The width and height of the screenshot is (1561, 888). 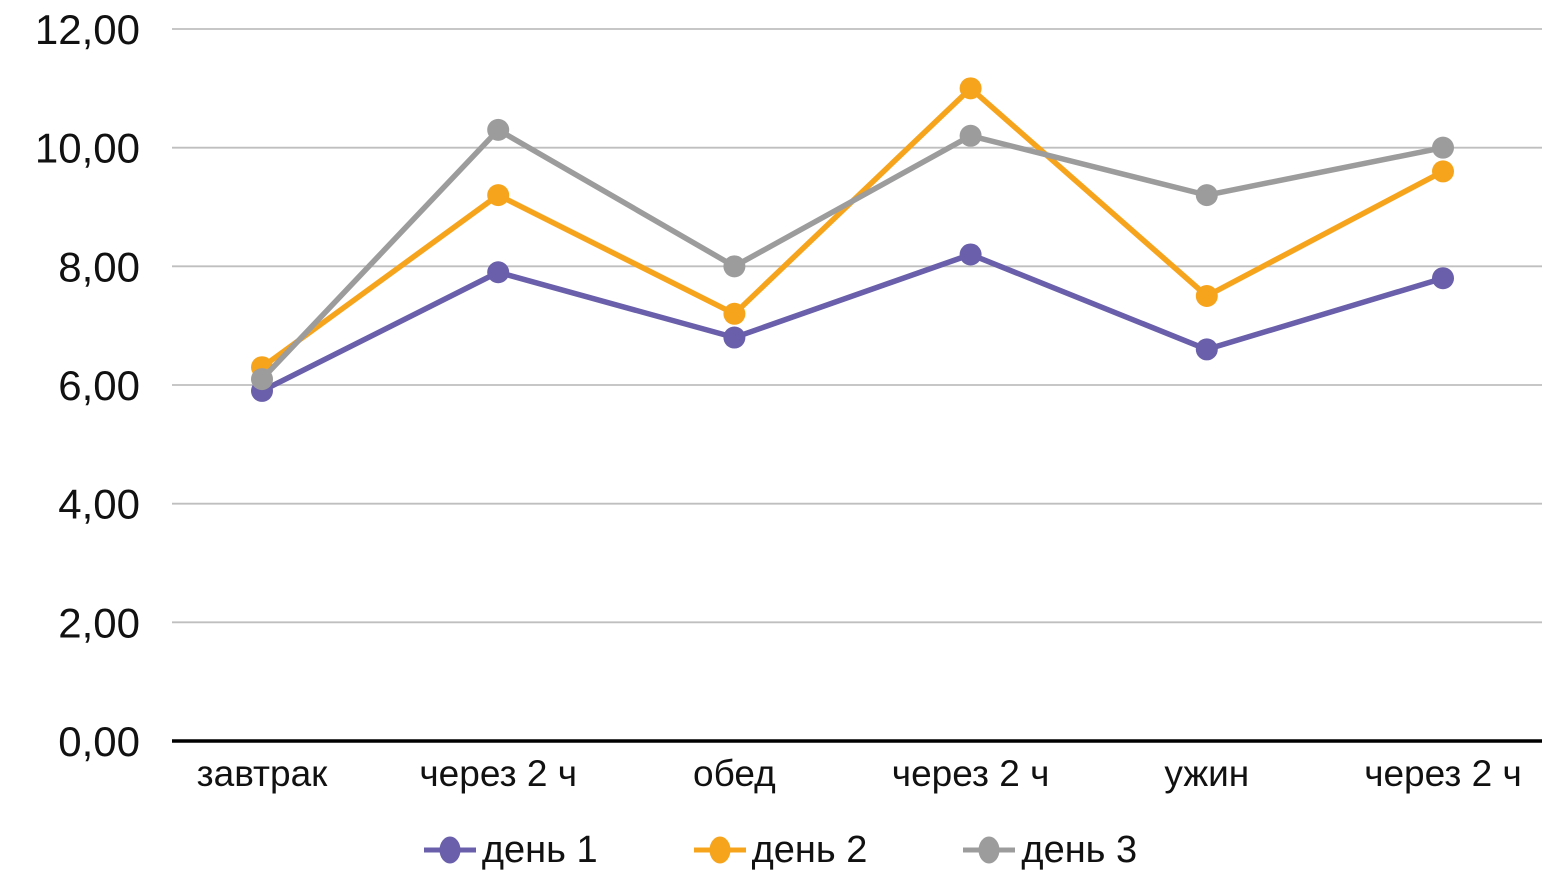 What do you see at coordinates (99, 741) in the screenshot?
I see `y-tick-label: 0,00` at bounding box center [99, 741].